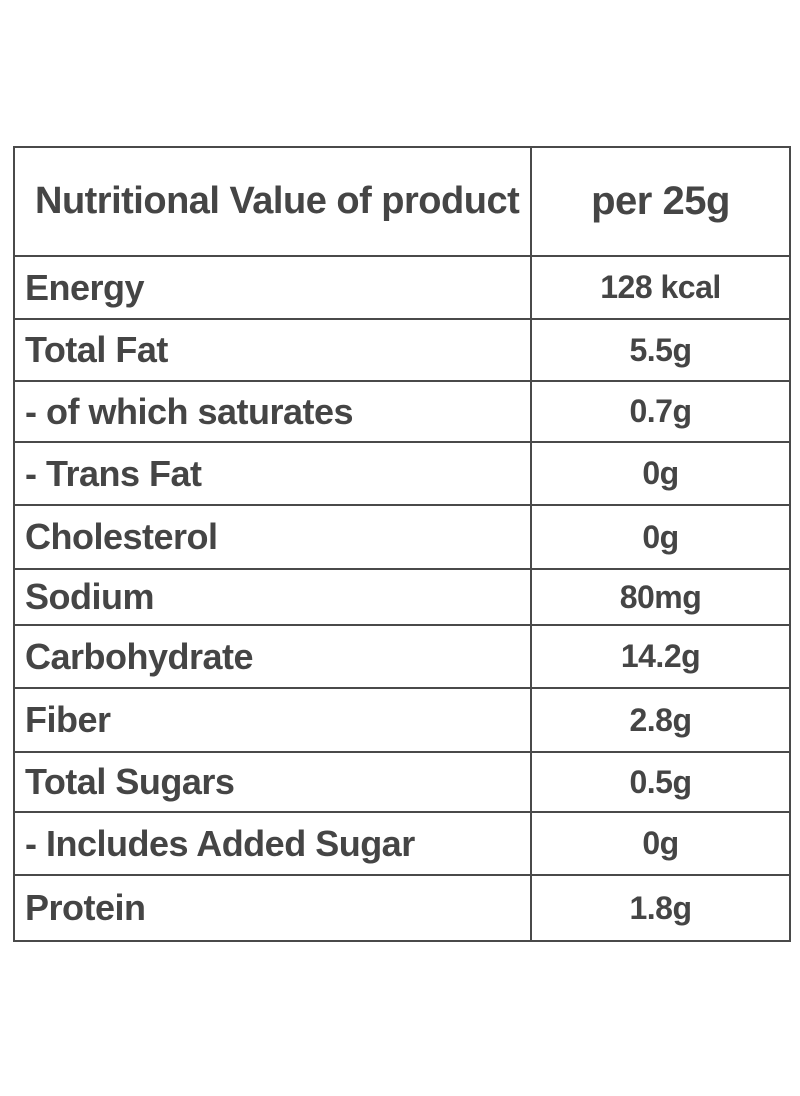 Image resolution: width=800 pixels, height=1096 pixels. Describe the element at coordinates (660, 287) in the screenshot. I see `nutrient-value: 128 kcal` at that location.